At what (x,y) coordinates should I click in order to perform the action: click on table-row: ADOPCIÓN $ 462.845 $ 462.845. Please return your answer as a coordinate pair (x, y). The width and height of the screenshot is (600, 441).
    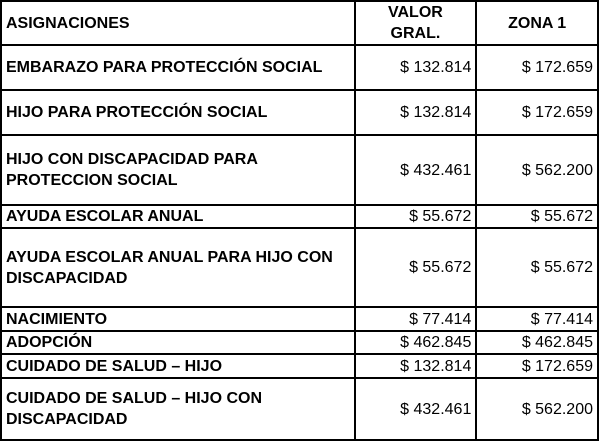
    Looking at the image, I should click on (299, 342).